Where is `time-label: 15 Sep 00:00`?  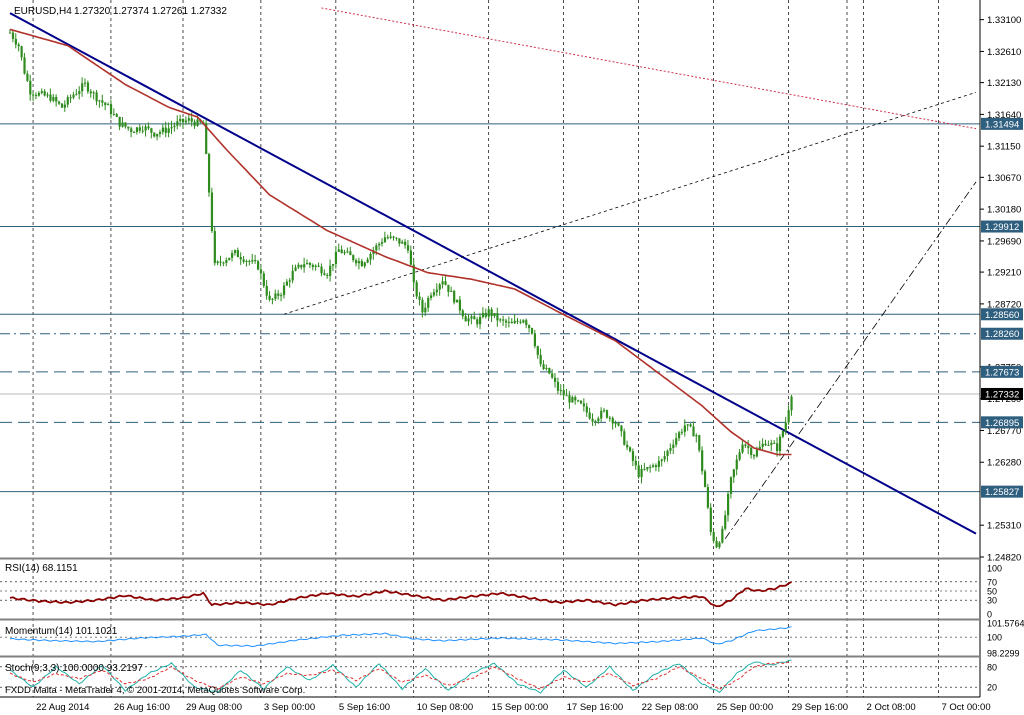 time-label: 15 Sep 00:00 is located at coordinates (520, 707).